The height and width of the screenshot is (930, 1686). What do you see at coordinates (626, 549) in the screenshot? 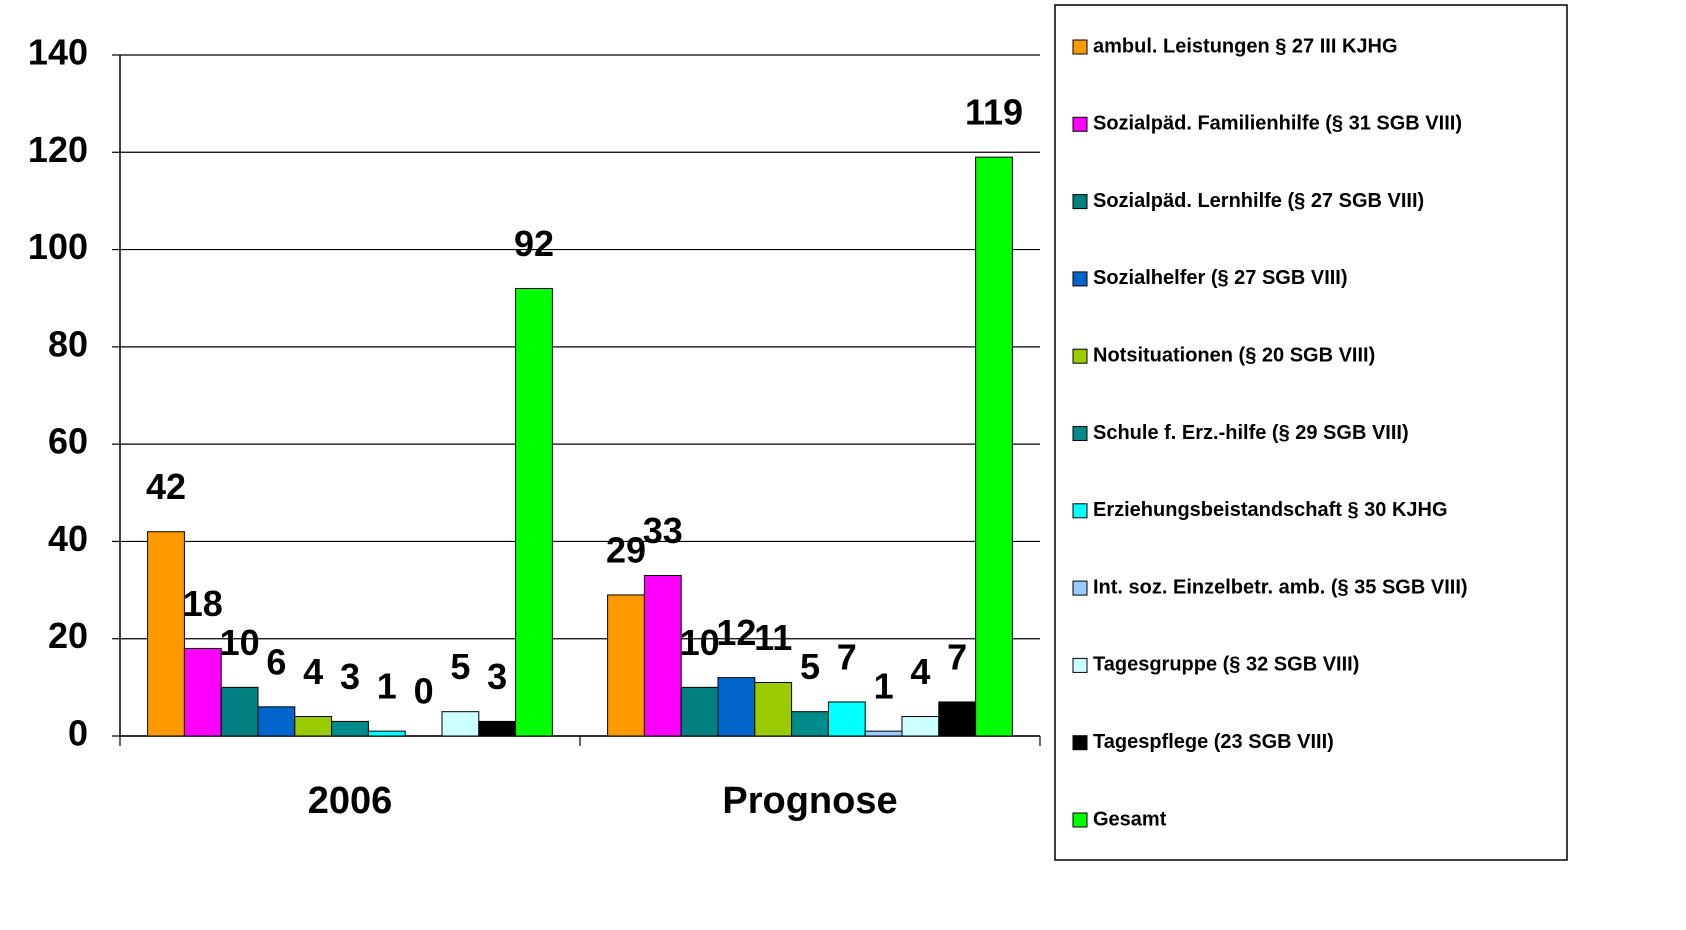
I see `value-label: 29` at bounding box center [626, 549].